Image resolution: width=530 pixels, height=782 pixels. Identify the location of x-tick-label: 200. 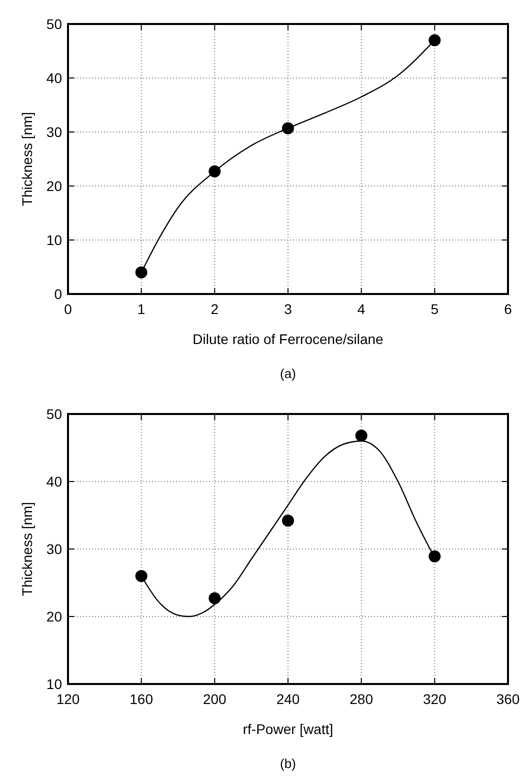
(214, 699).